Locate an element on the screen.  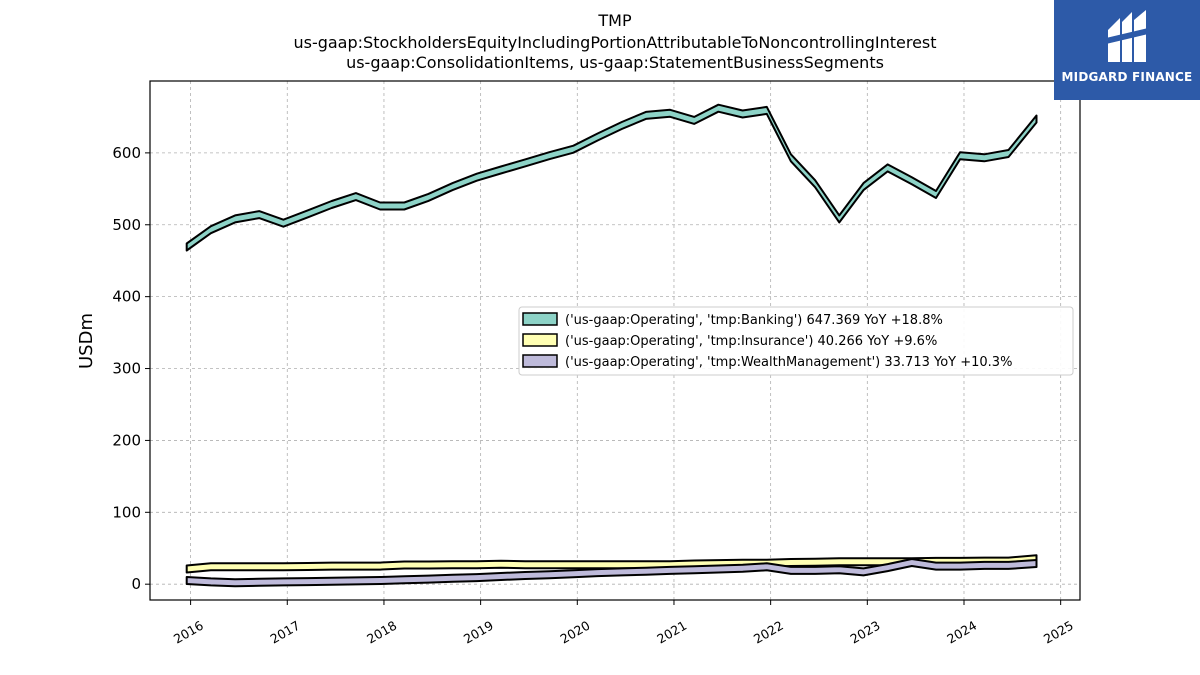
y-tick-label-0: 0 is located at coordinates (136, 584).